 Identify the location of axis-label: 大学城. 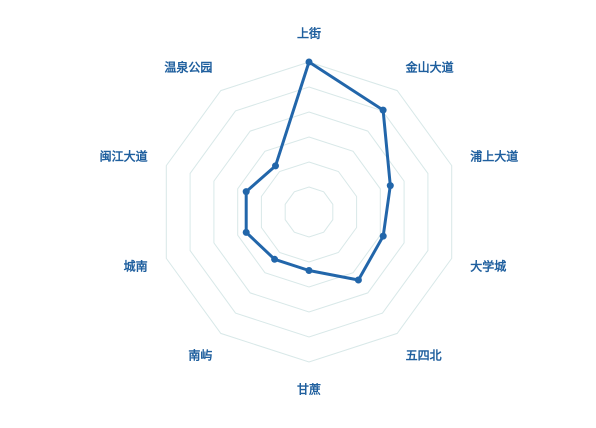
(488, 266).